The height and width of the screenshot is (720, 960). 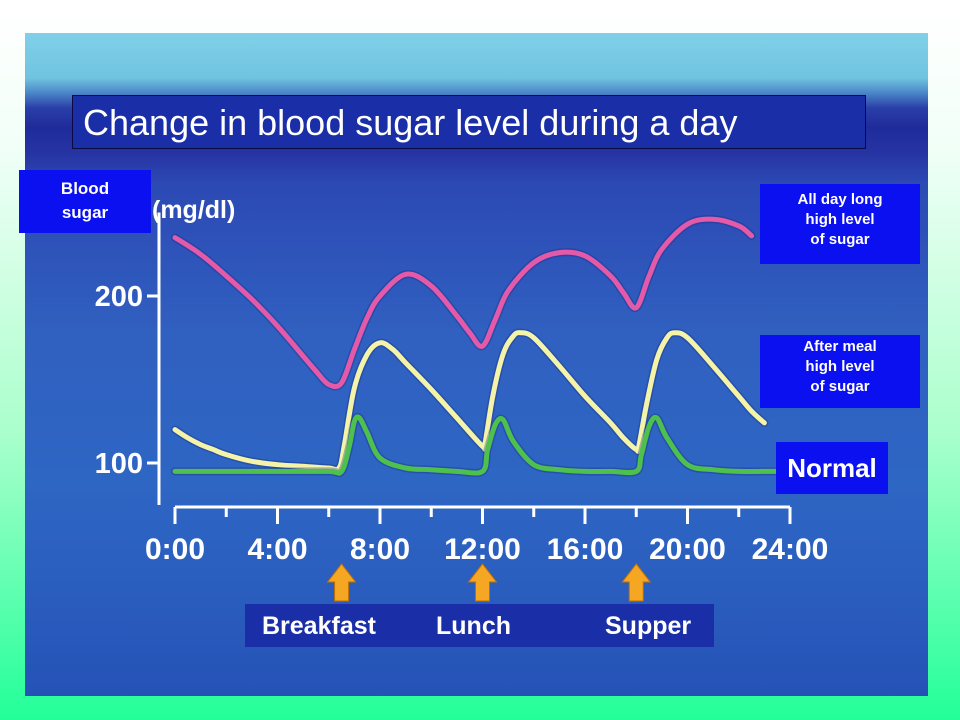 What do you see at coordinates (648, 626) in the screenshot?
I see `meal-label-supper: Supper` at bounding box center [648, 626].